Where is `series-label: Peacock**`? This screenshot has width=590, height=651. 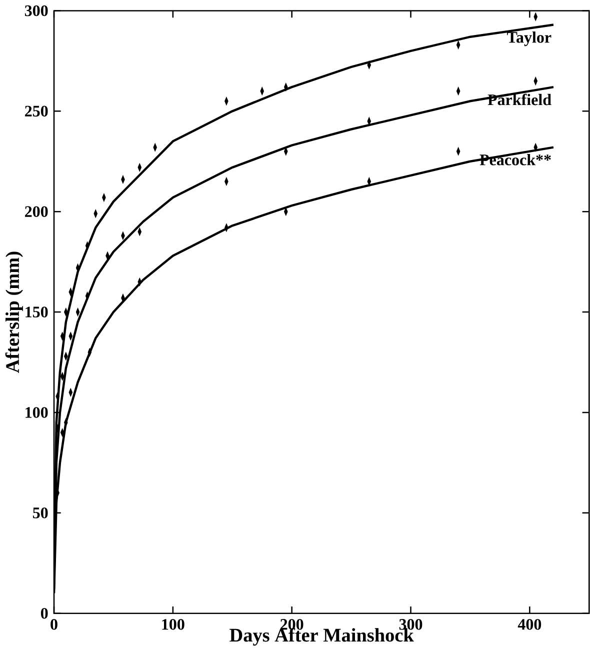
series-label: Peacock** is located at coordinates (516, 160).